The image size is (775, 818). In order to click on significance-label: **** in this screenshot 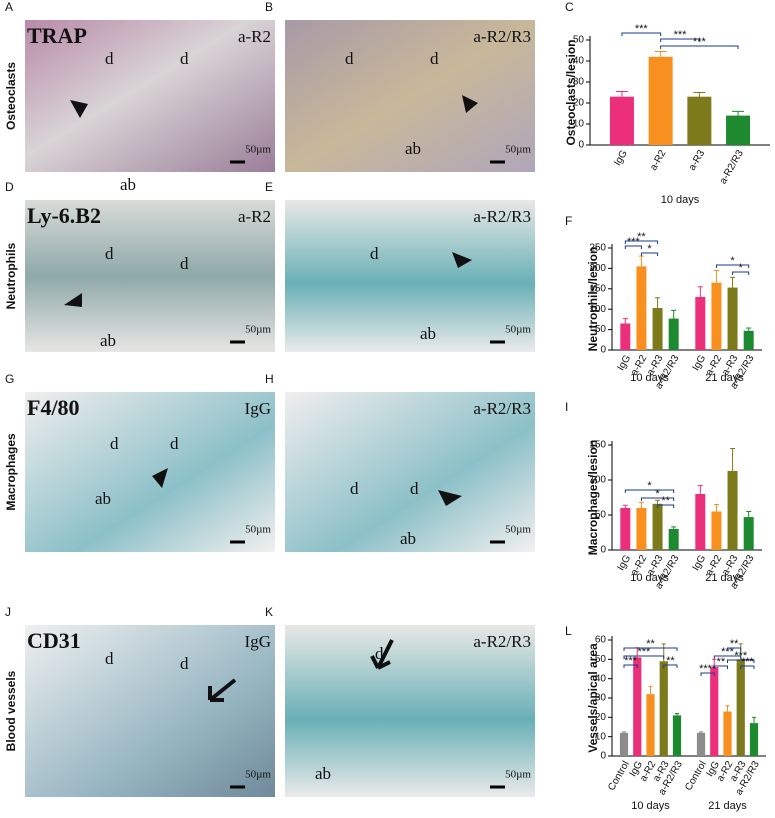, I will do `click(708, 669)`.